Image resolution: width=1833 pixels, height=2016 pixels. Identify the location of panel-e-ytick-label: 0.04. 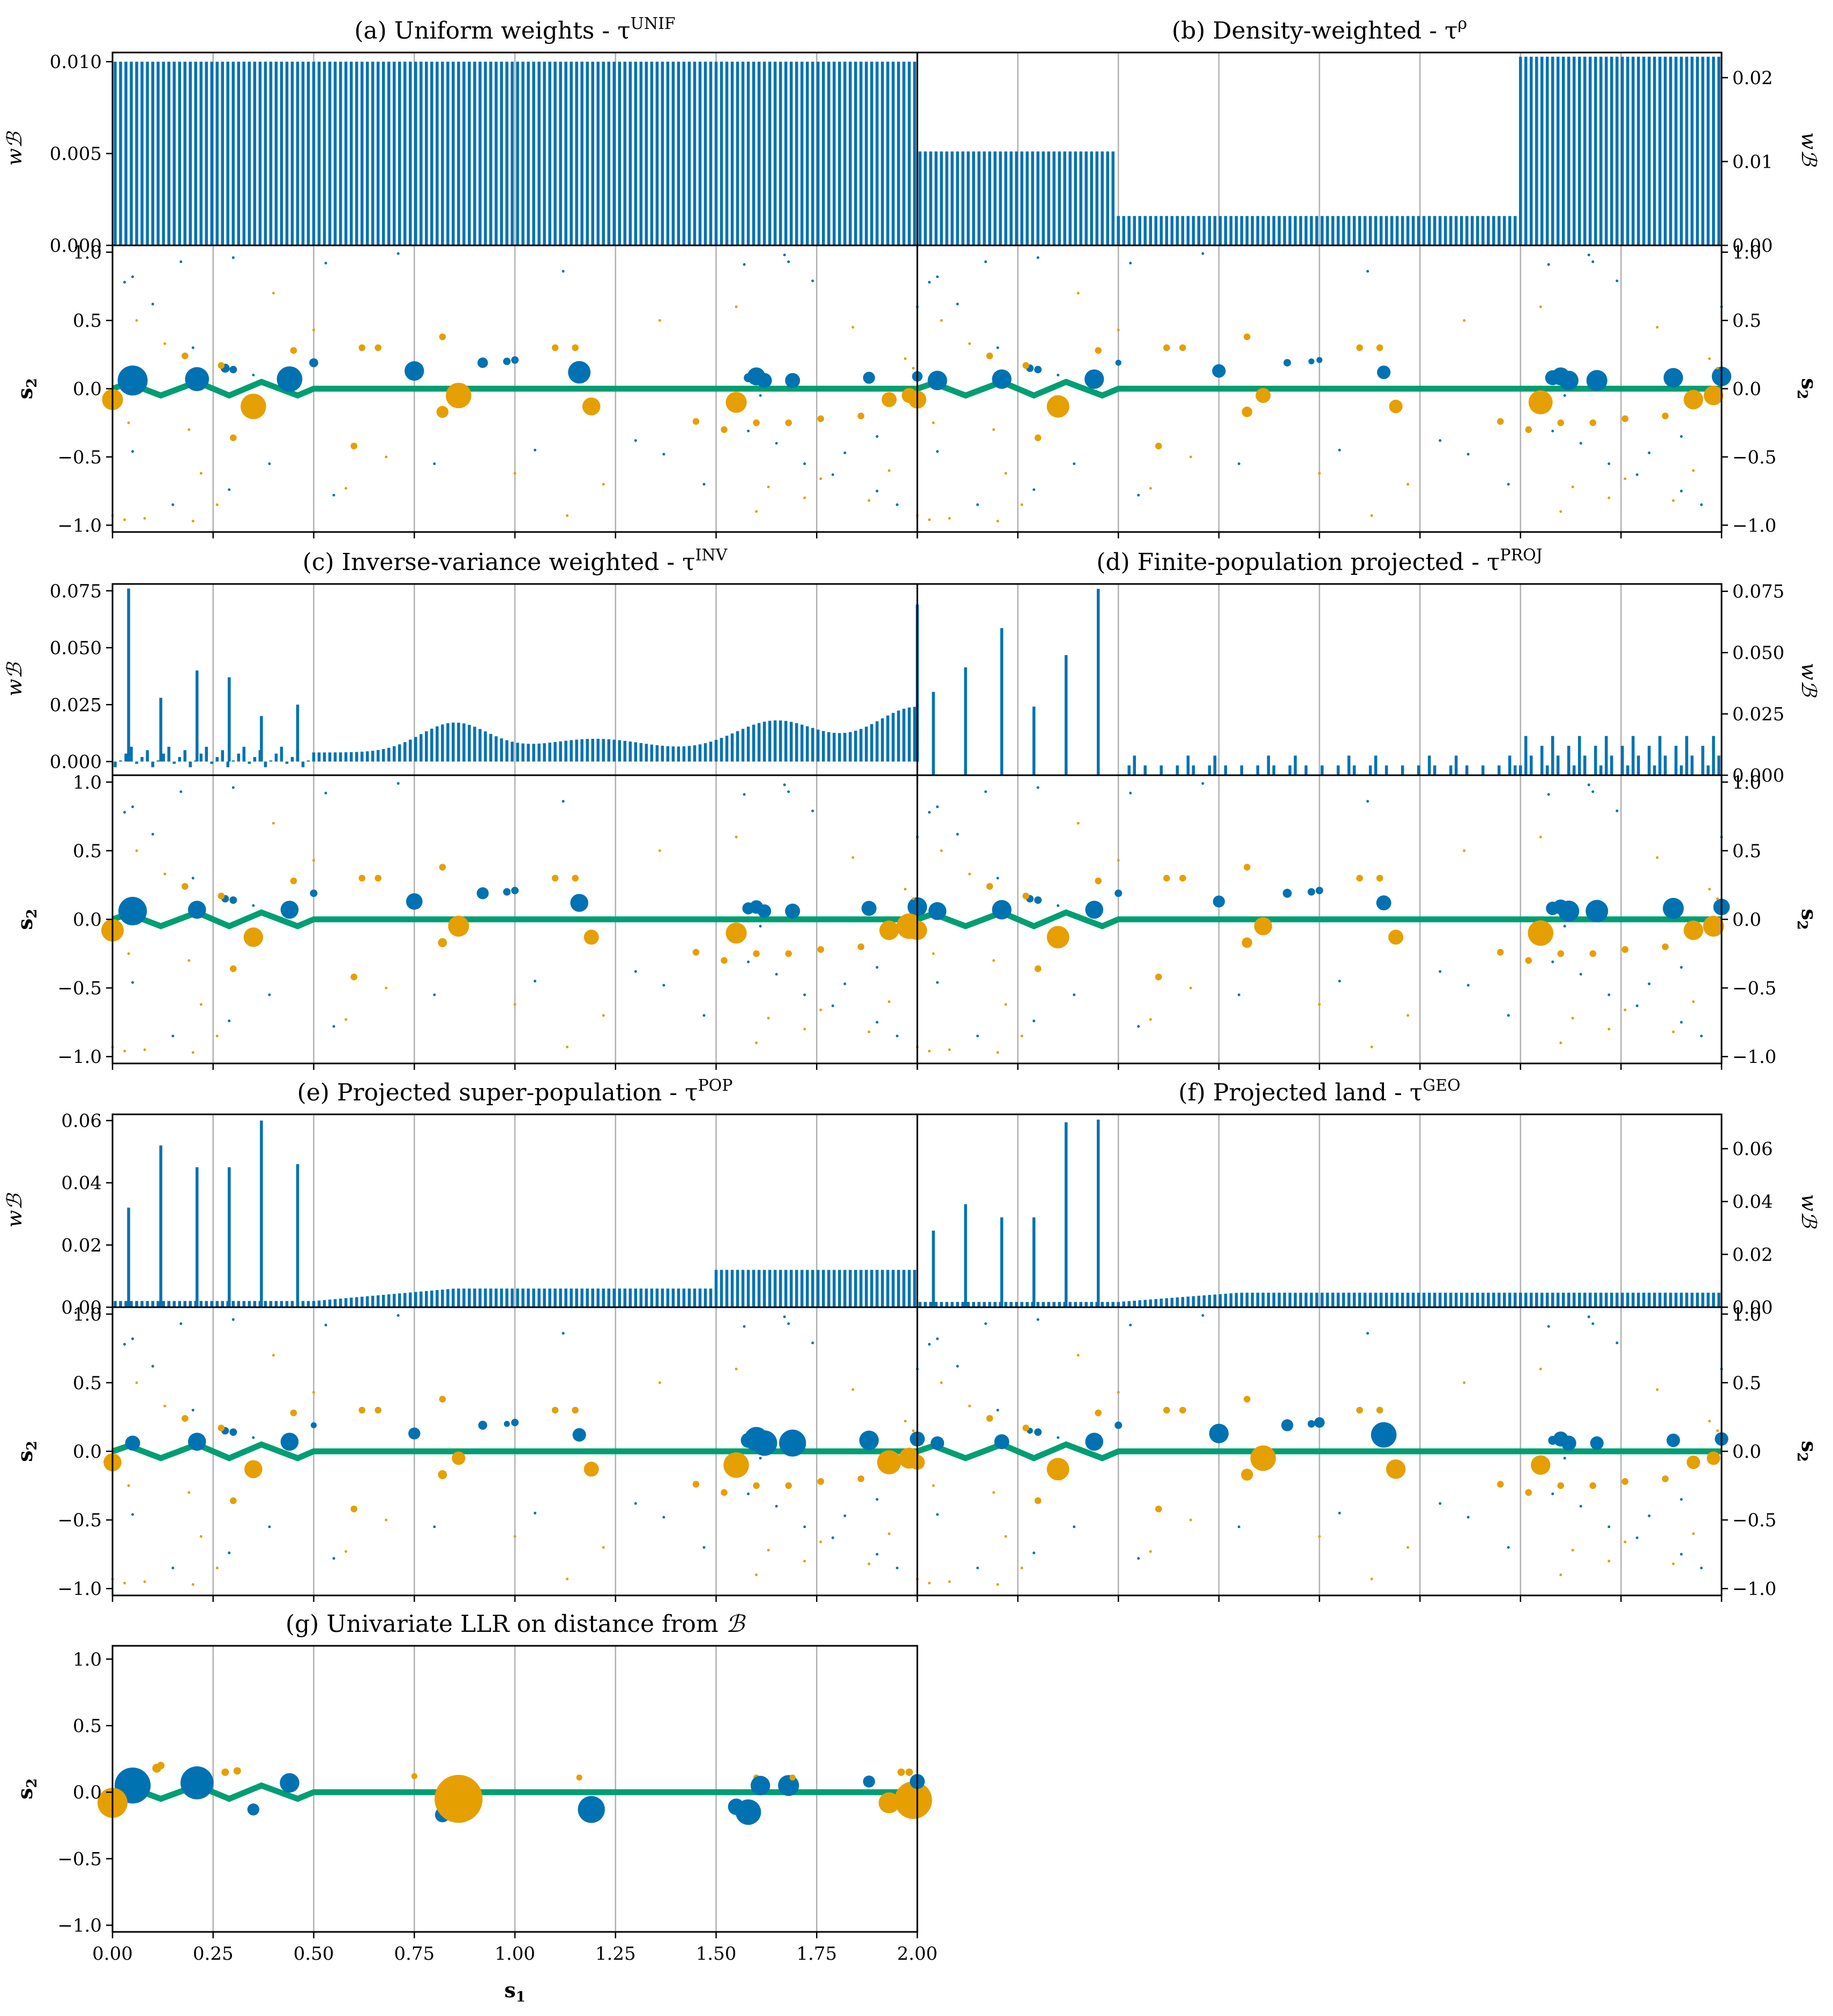
(81, 1183).